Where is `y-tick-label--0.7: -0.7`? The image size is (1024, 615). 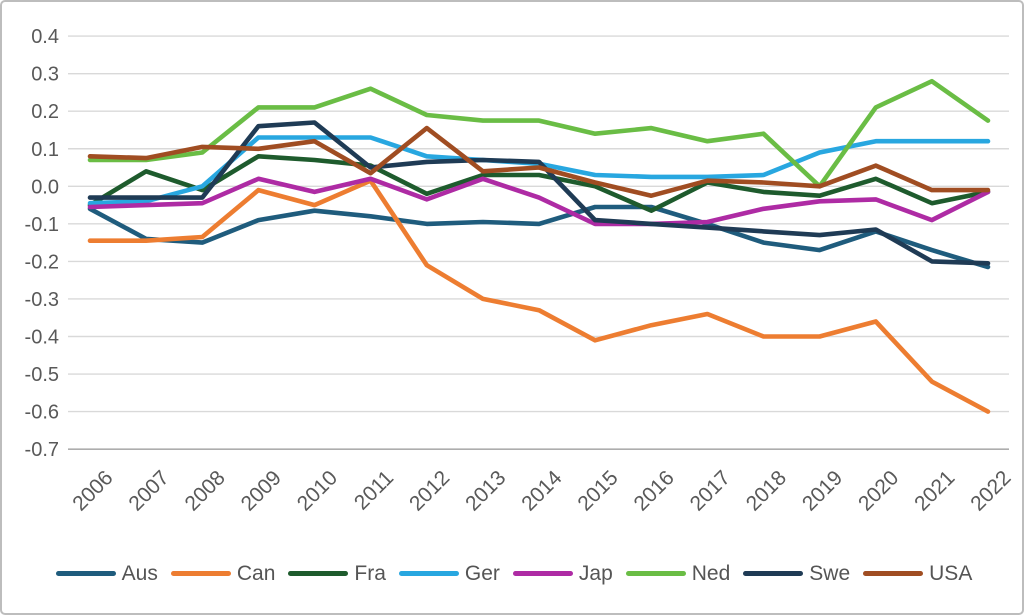
y-tick-label--0.7: -0.7 is located at coordinates (42, 450).